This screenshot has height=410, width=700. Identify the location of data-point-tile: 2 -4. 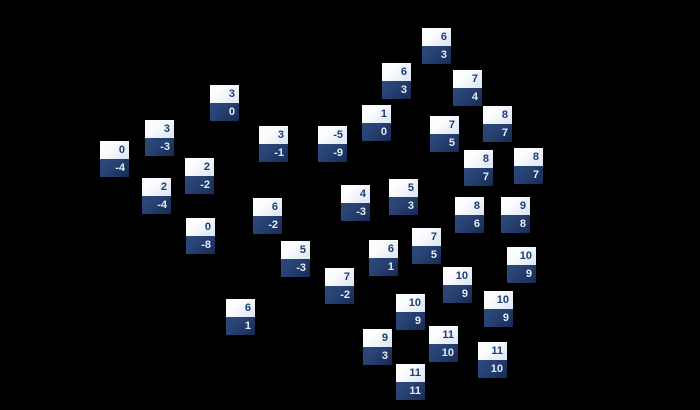
(156, 196).